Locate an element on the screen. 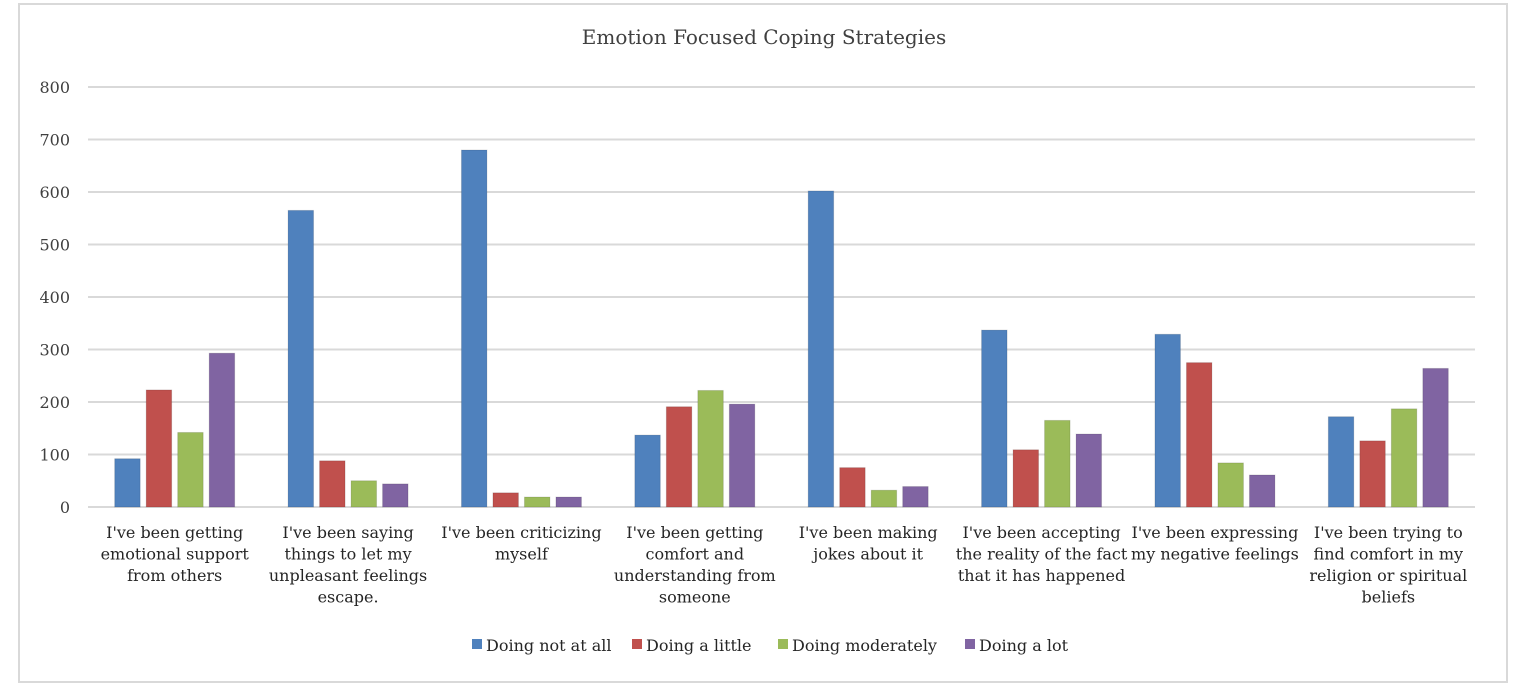 The image size is (1524, 687). y-tick-label: 100 is located at coordinates (54, 455).